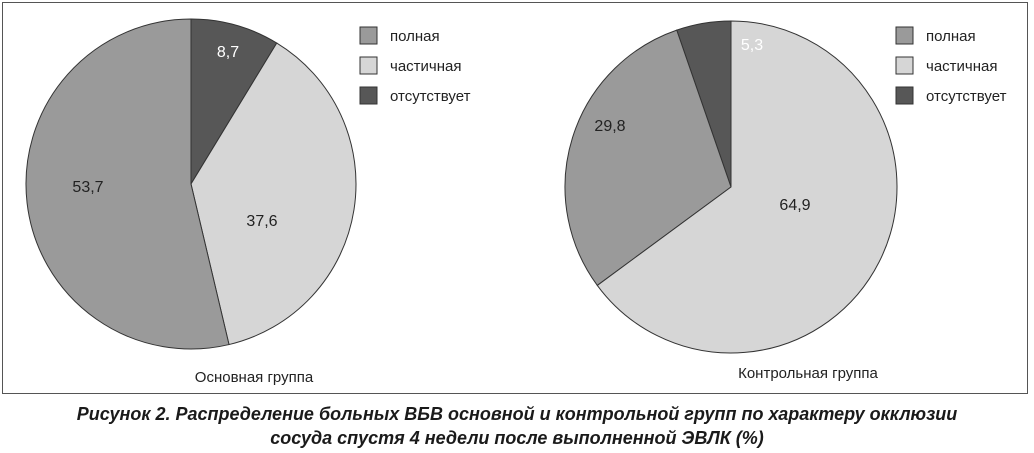 The height and width of the screenshot is (453, 1034). I want to click on slice-value-label: 5,3, so click(752, 45).